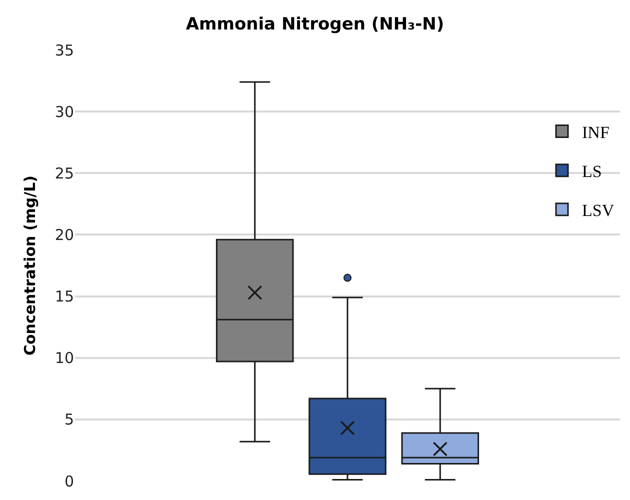 The width and height of the screenshot is (630, 500). What do you see at coordinates (315, 24) in the screenshot?
I see `chart-title: Ammonia Nitrogen (NH₃-N)` at bounding box center [315, 24].